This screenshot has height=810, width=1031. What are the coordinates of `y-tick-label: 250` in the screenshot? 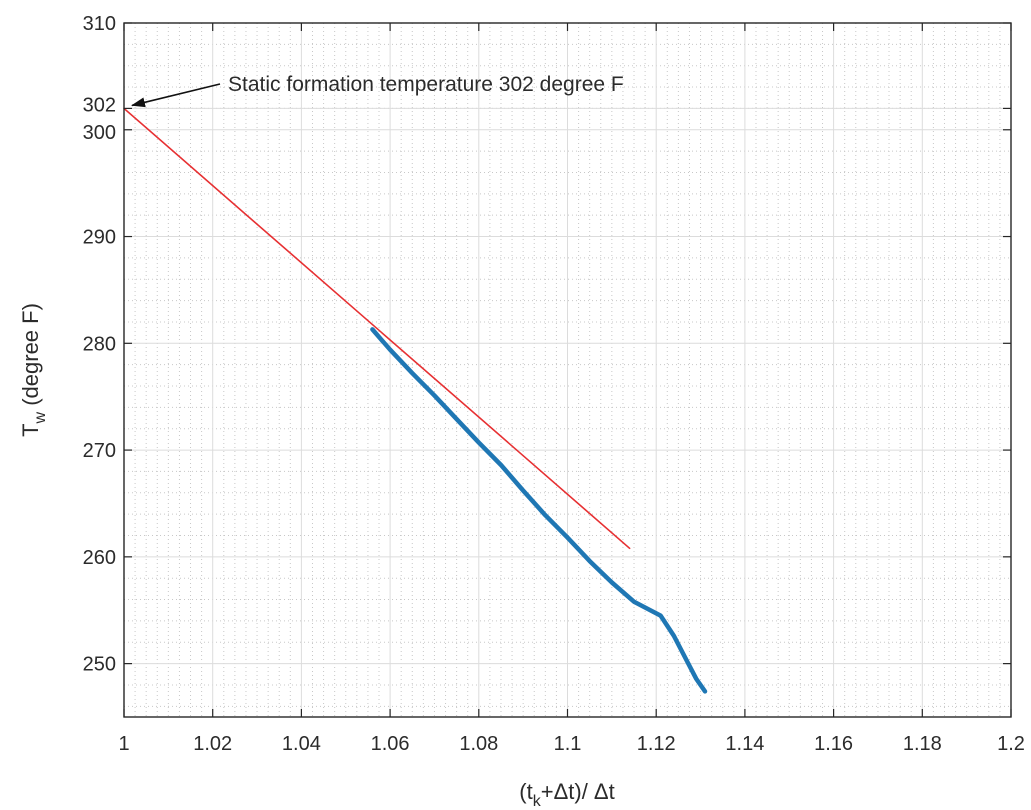 It's located at (99, 665).